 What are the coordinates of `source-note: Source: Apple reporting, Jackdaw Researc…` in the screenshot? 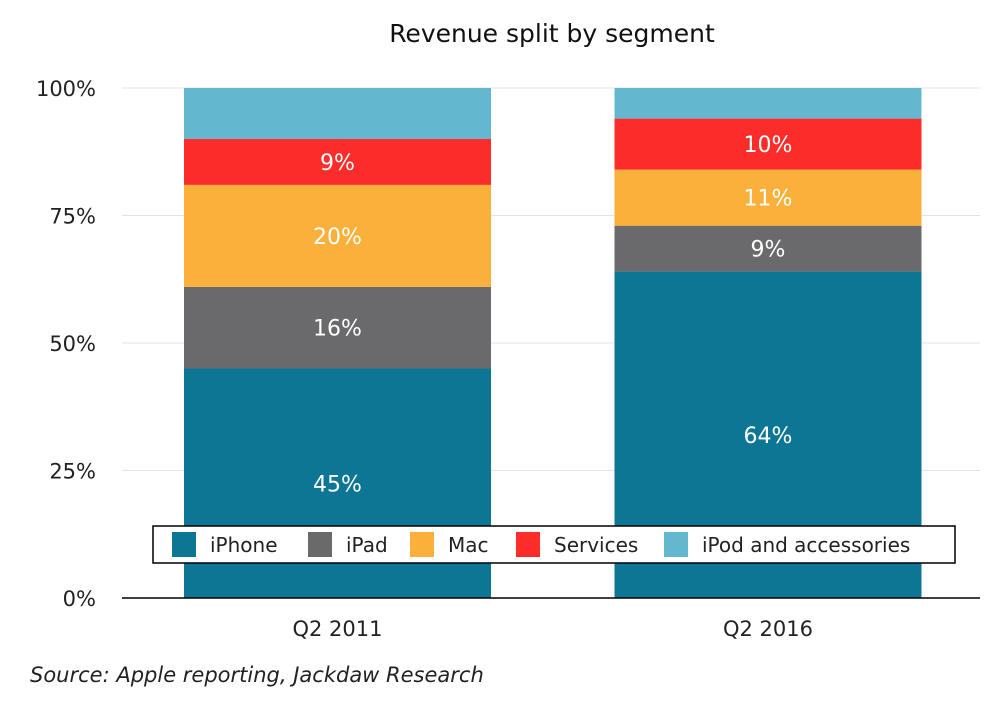 It's located at (257, 675).